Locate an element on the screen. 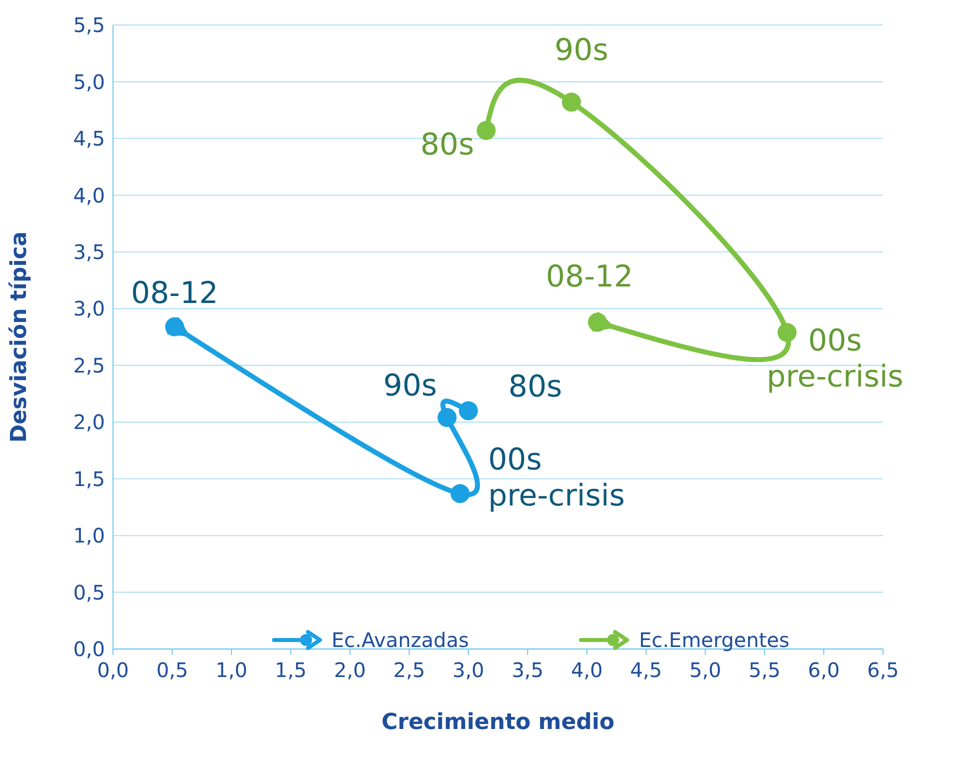 The width and height of the screenshot is (966, 779). x-tick-label: 5,5 is located at coordinates (764, 670).